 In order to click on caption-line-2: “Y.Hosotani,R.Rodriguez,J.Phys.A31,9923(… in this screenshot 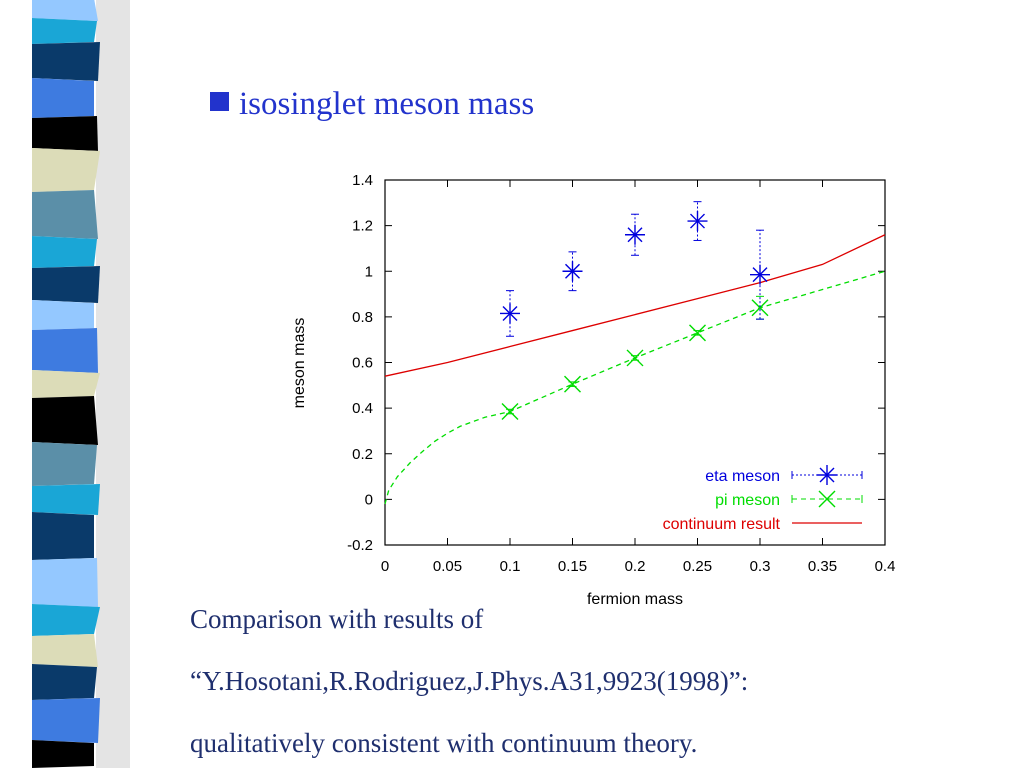, I will do `click(469, 681)`.